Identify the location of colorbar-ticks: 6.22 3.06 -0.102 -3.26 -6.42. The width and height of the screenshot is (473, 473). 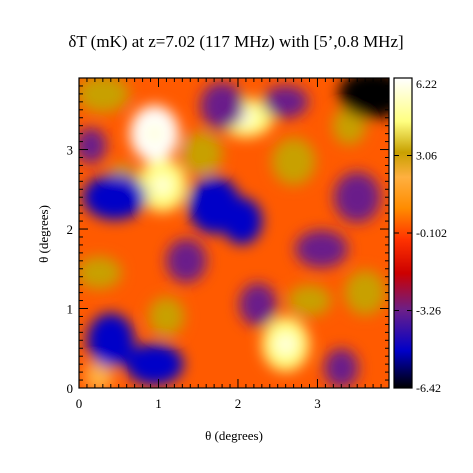
(420, 236).